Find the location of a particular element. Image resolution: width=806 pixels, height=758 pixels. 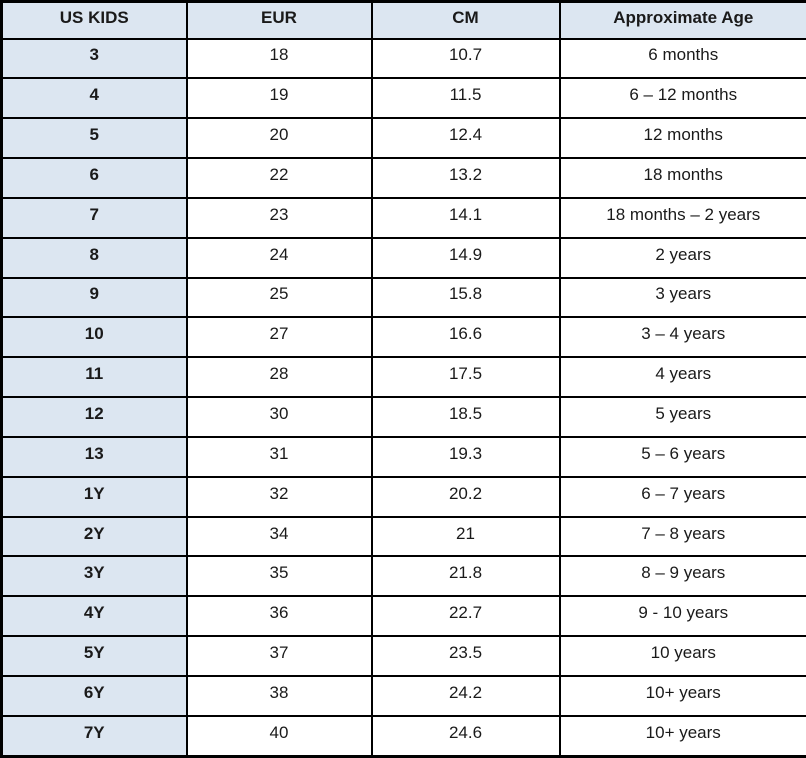

table-cell: 6 – 7 years is located at coordinates (682, 496).